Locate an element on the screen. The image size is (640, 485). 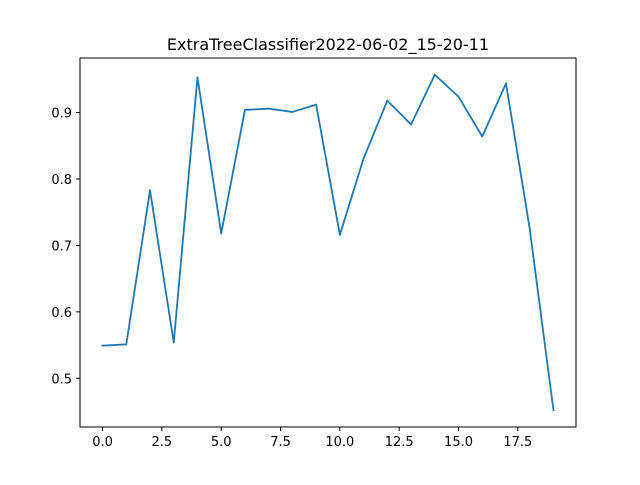
x-axis-ticks: 0.0 2.5 5.0 7.5 10.0 12.5 15.0 17.5 is located at coordinates (312, 438).